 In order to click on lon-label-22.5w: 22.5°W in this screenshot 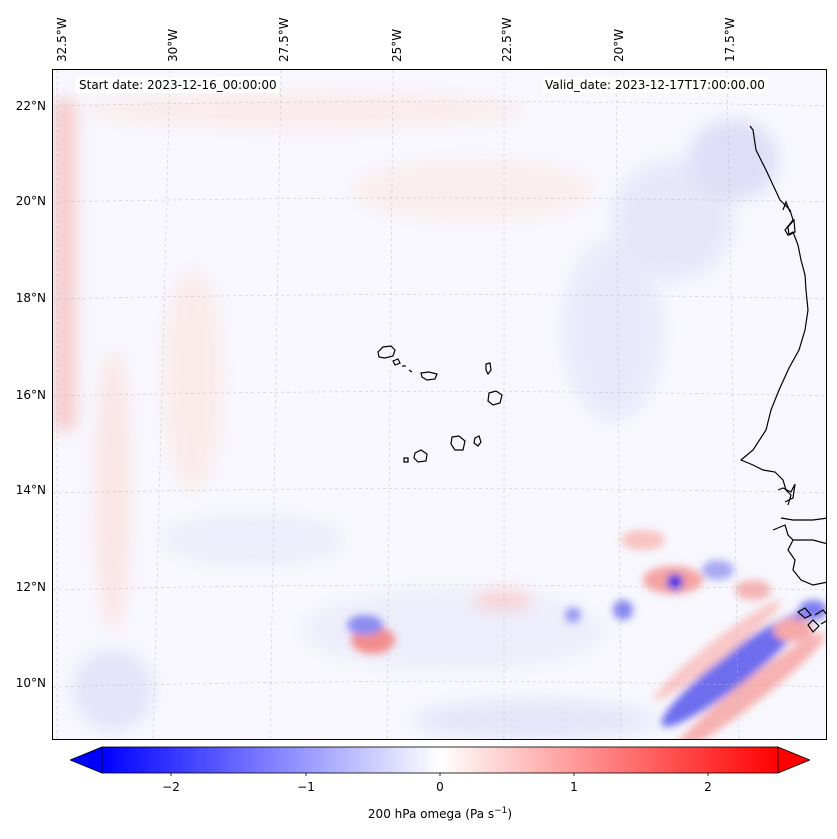, I will do `click(507, 39)`.